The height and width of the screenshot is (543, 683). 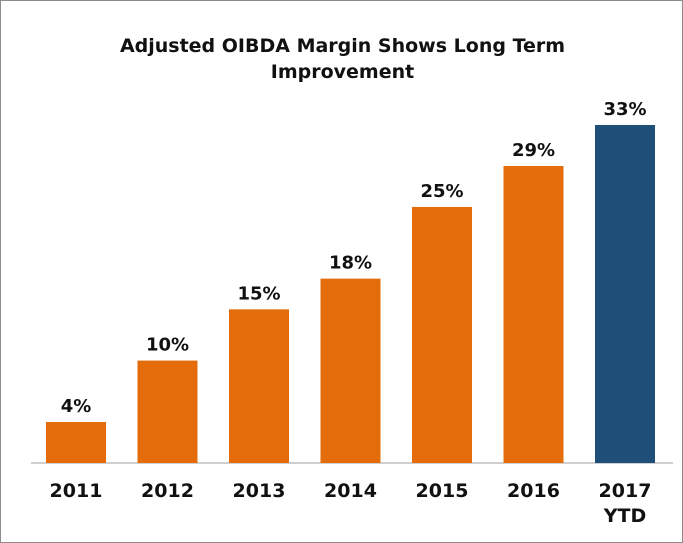 I want to click on x-tick-label: 2011, so click(x=76, y=491).